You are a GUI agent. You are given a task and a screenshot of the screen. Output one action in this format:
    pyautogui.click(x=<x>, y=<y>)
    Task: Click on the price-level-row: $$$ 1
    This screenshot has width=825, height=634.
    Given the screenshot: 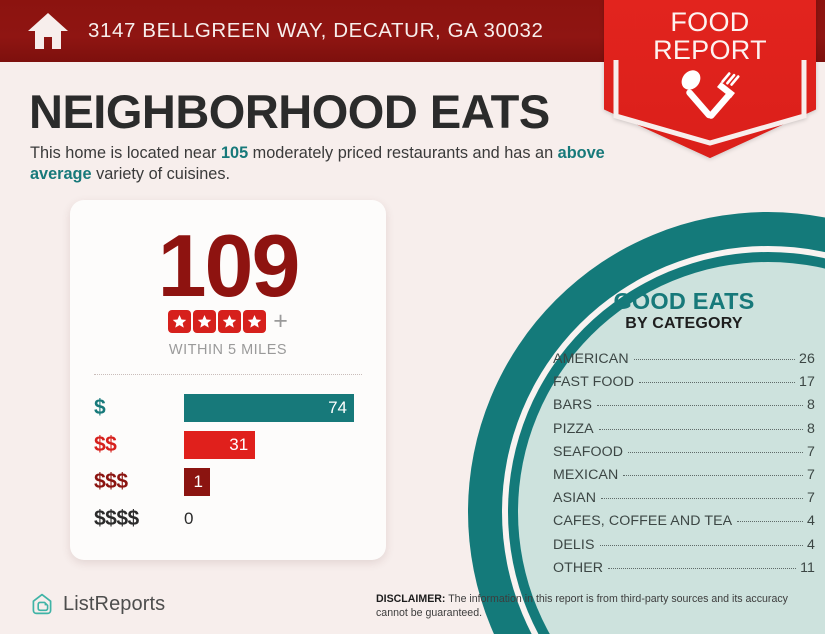 What is the action you would take?
    pyautogui.click(x=240, y=481)
    